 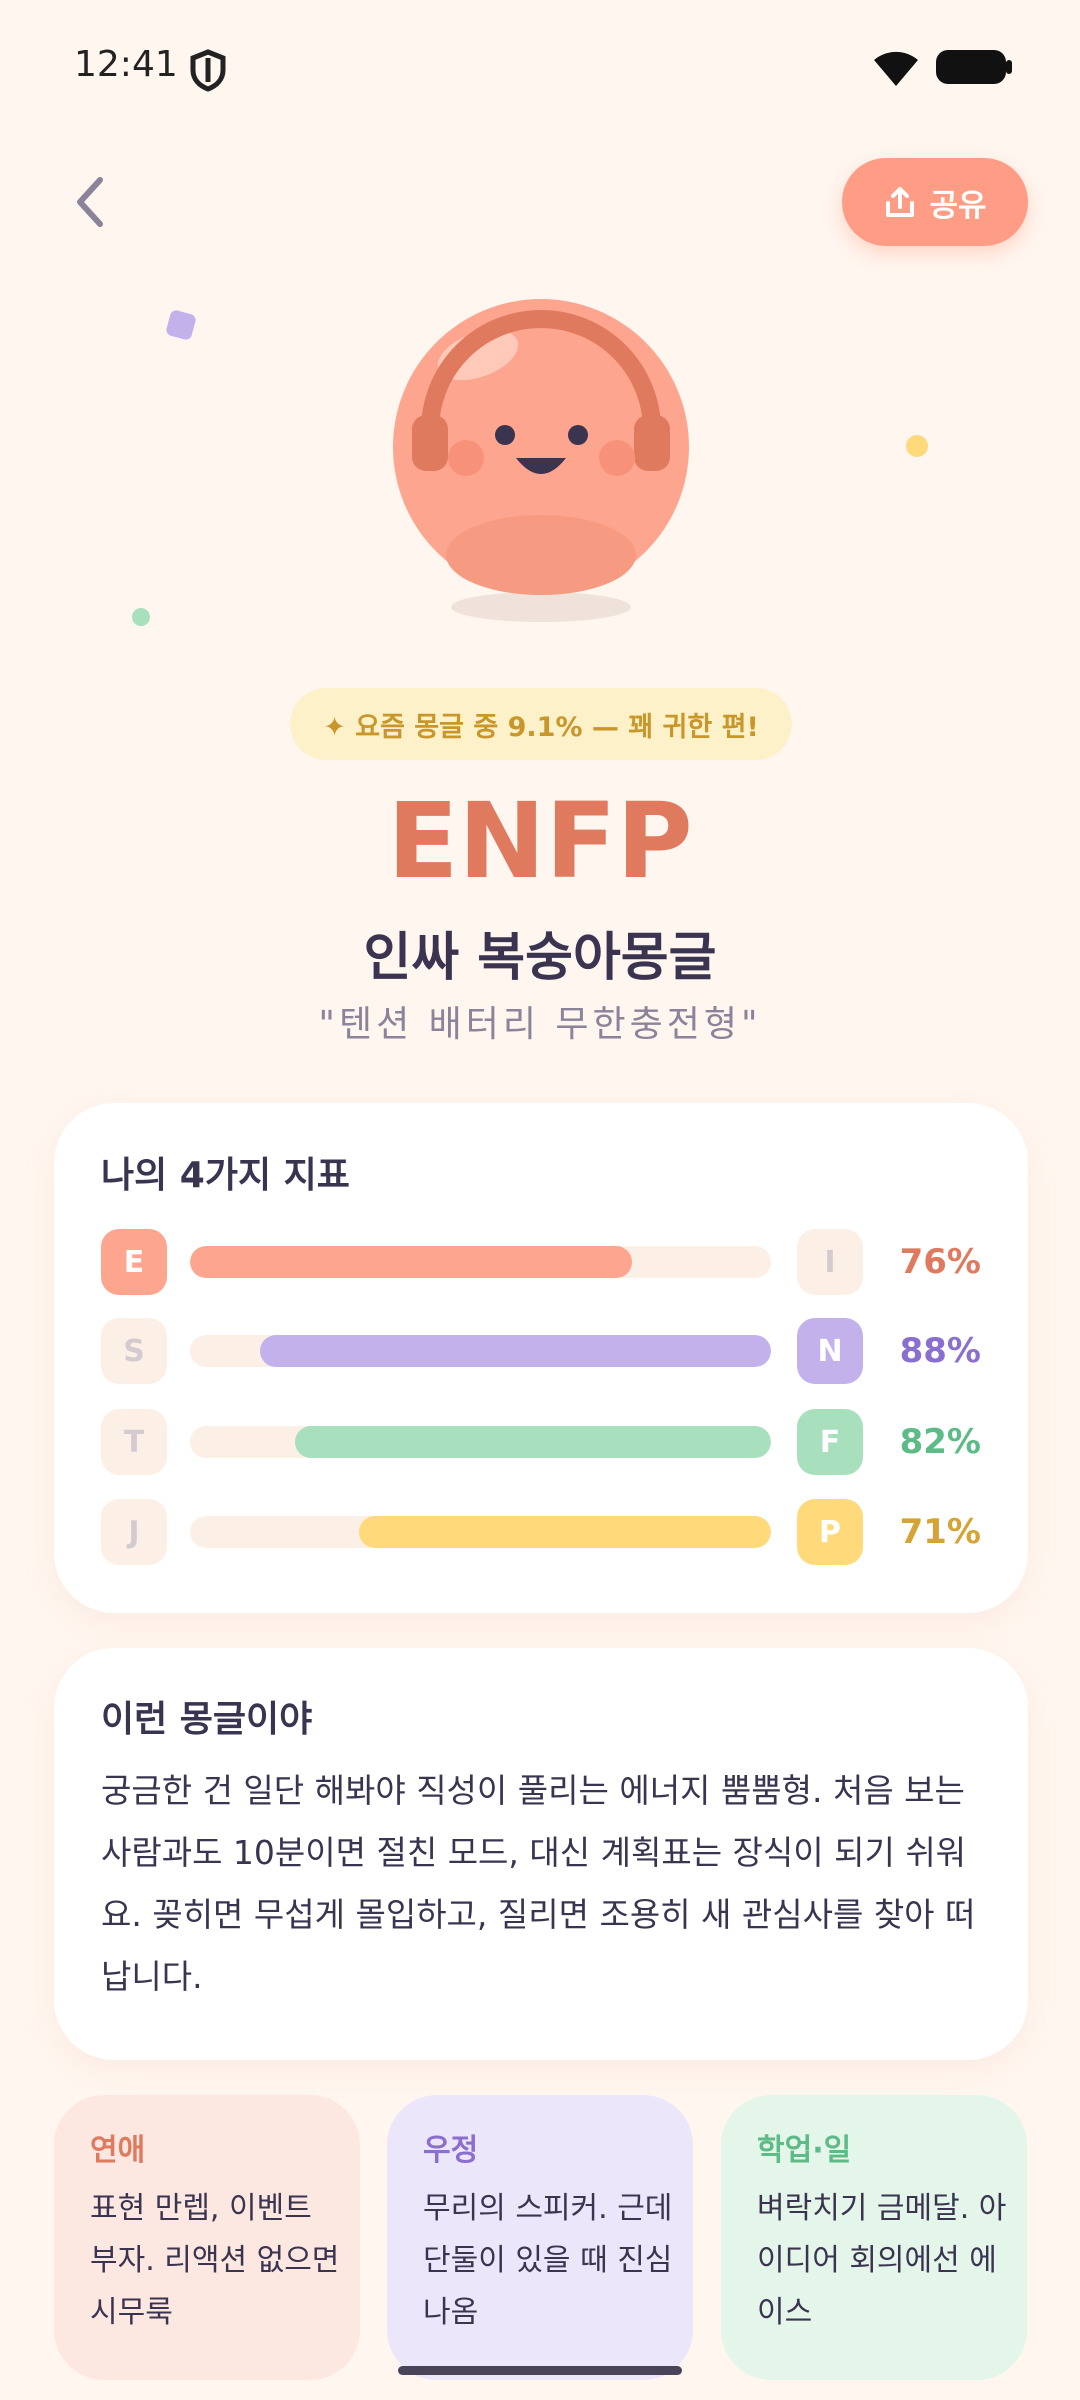 What do you see at coordinates (530, 462) in the screenshot?
I see `mascot-illustration` at bounding box center [530, 462].